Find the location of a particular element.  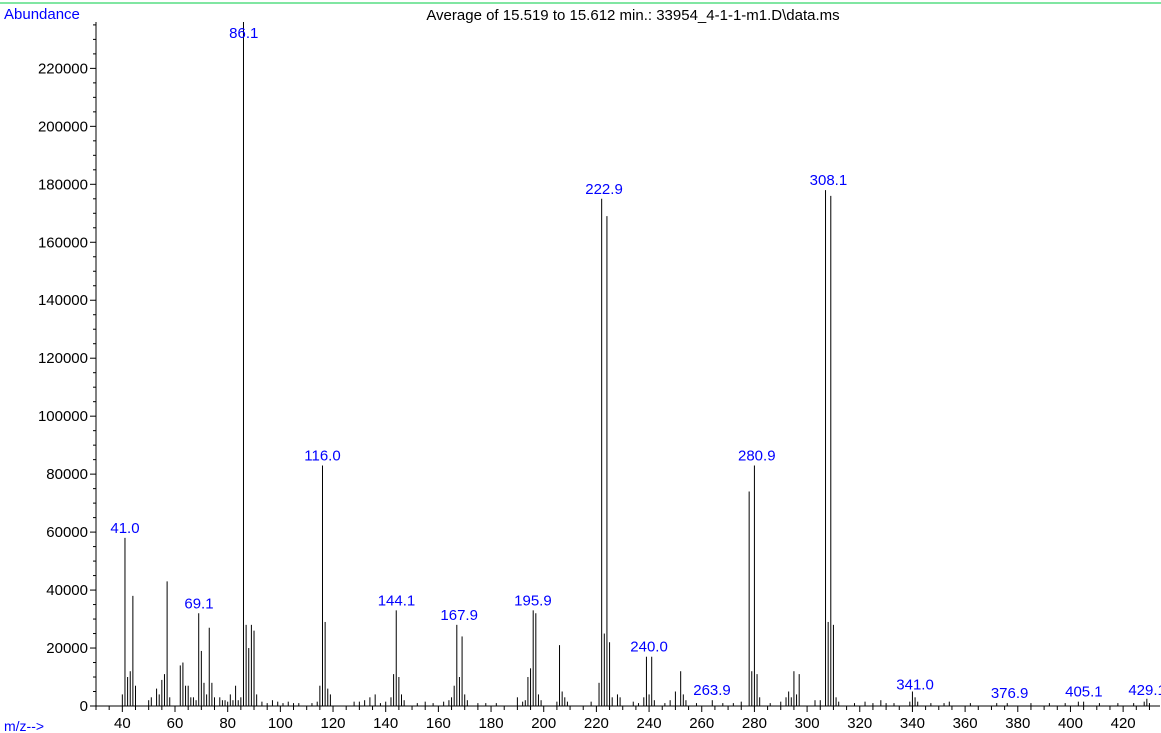

y-tick-label: 100000 is located at coordinates (63, 416).